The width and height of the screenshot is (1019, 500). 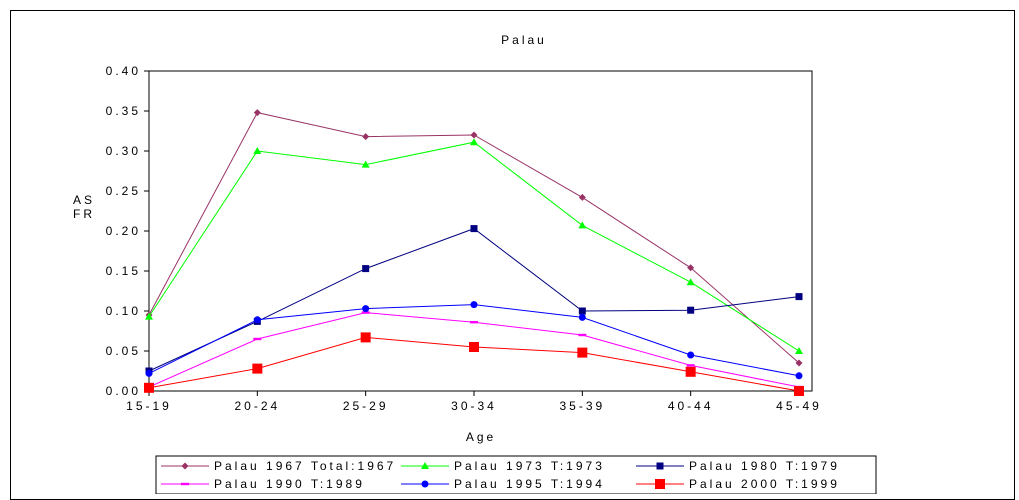 I want to click on legend-entry: Palau 2000 T:1999, so click(x=738, y=484).